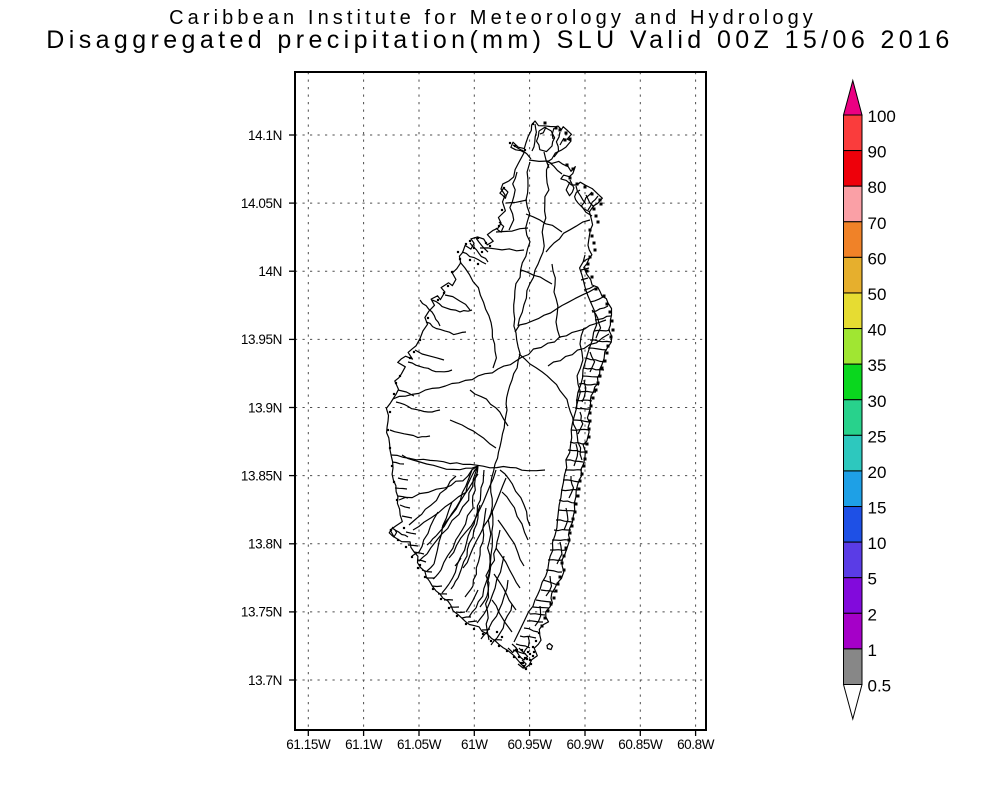 The height and width of the screenshot is (800, 1000). What do you see at coordinates (419, 744) in the screenshot?
I see `svg-text: 61.05W` at bounding box center [419, 744].